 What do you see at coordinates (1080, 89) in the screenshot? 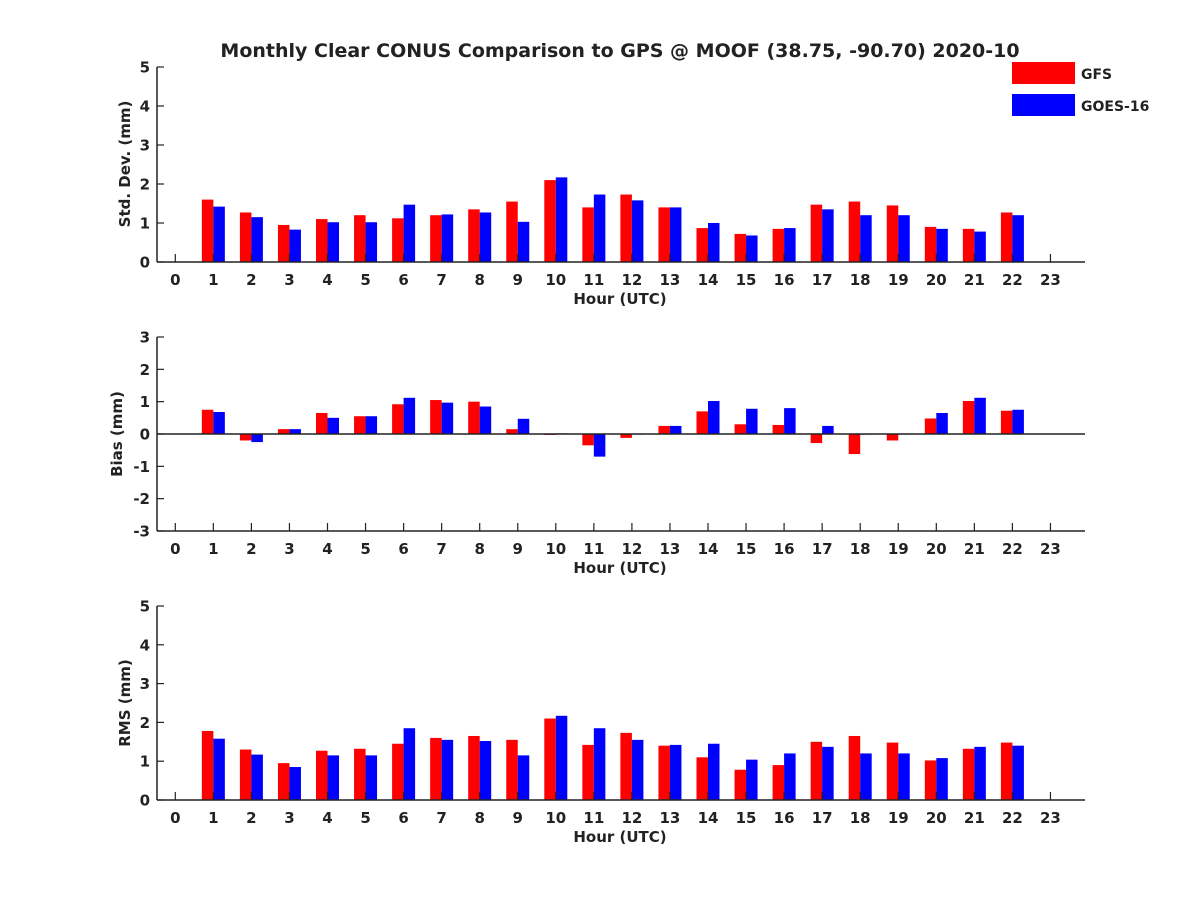
I see `legend: GFS GOES-16` at bounding box center [1080, 89].